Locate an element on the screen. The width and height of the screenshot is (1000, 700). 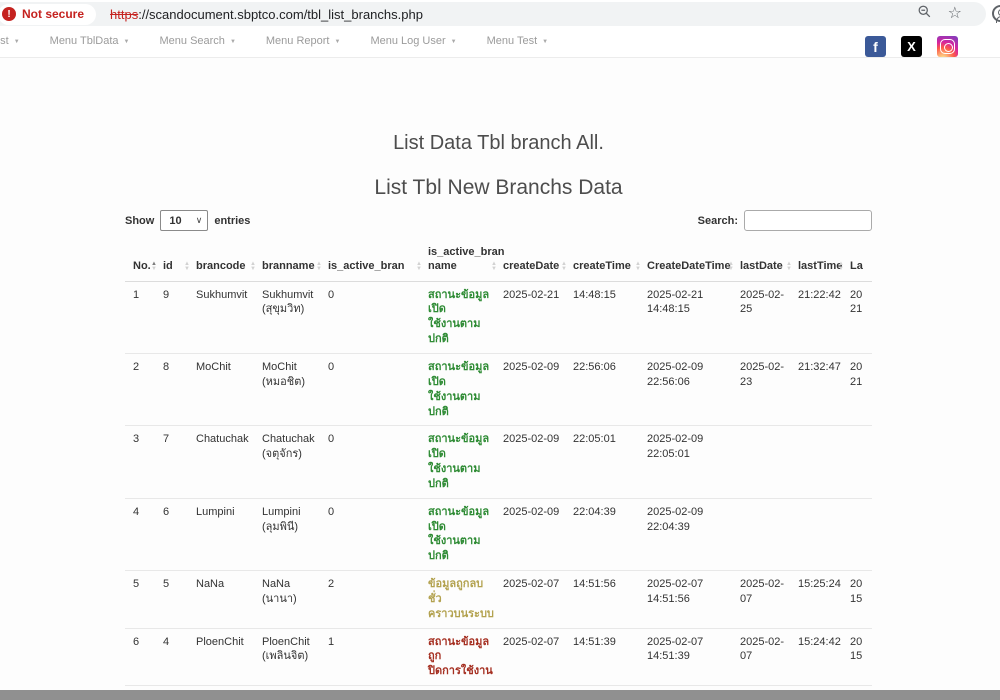
col-header-no: No. ▲ ▼ is located at coordinates (144, 261).